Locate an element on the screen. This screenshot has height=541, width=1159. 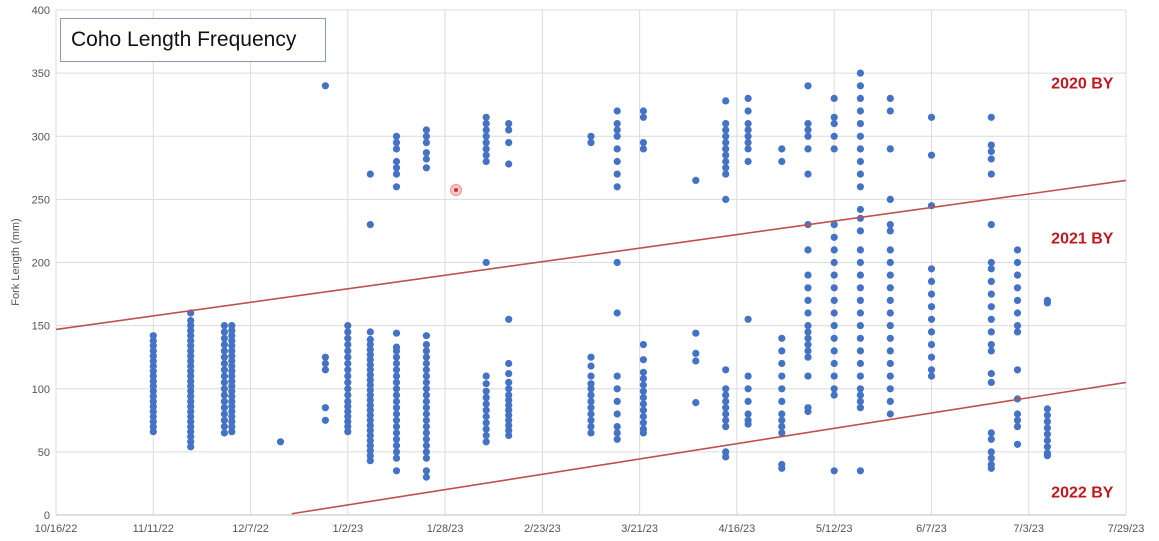
x-tick-label: 4/16/23 is located at coordinates (737, 529).